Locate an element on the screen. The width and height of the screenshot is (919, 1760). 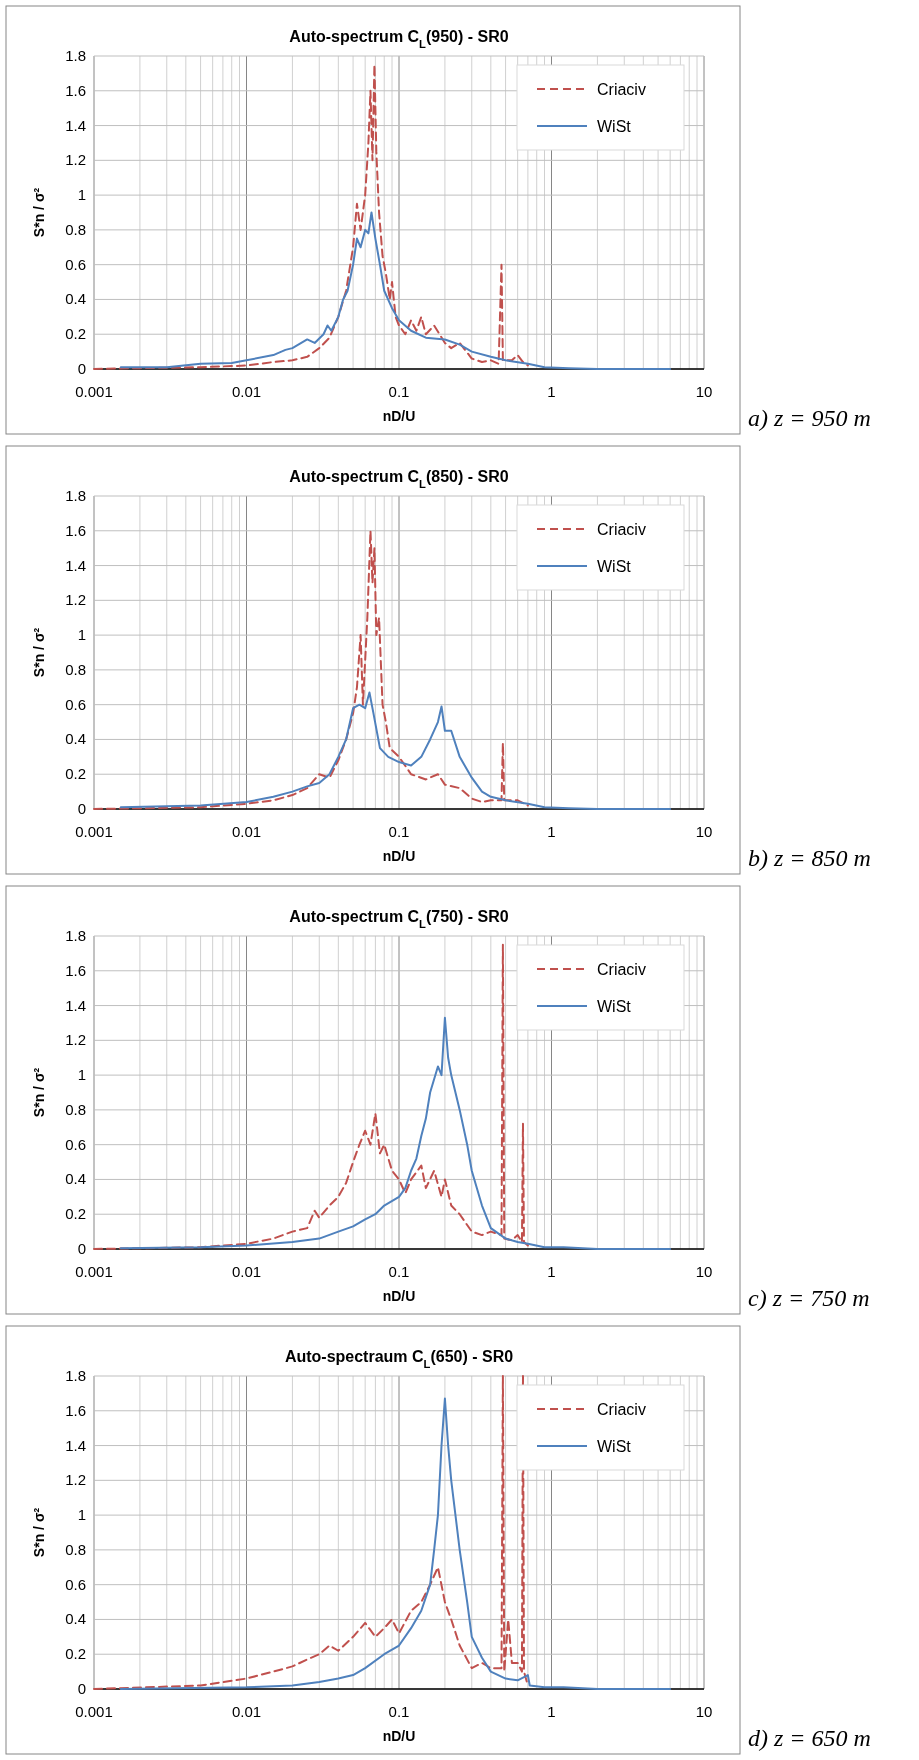
chart-title: Auto-spectrum C$_{L}$(950) - SR0 is located at coordinates (399, 39).